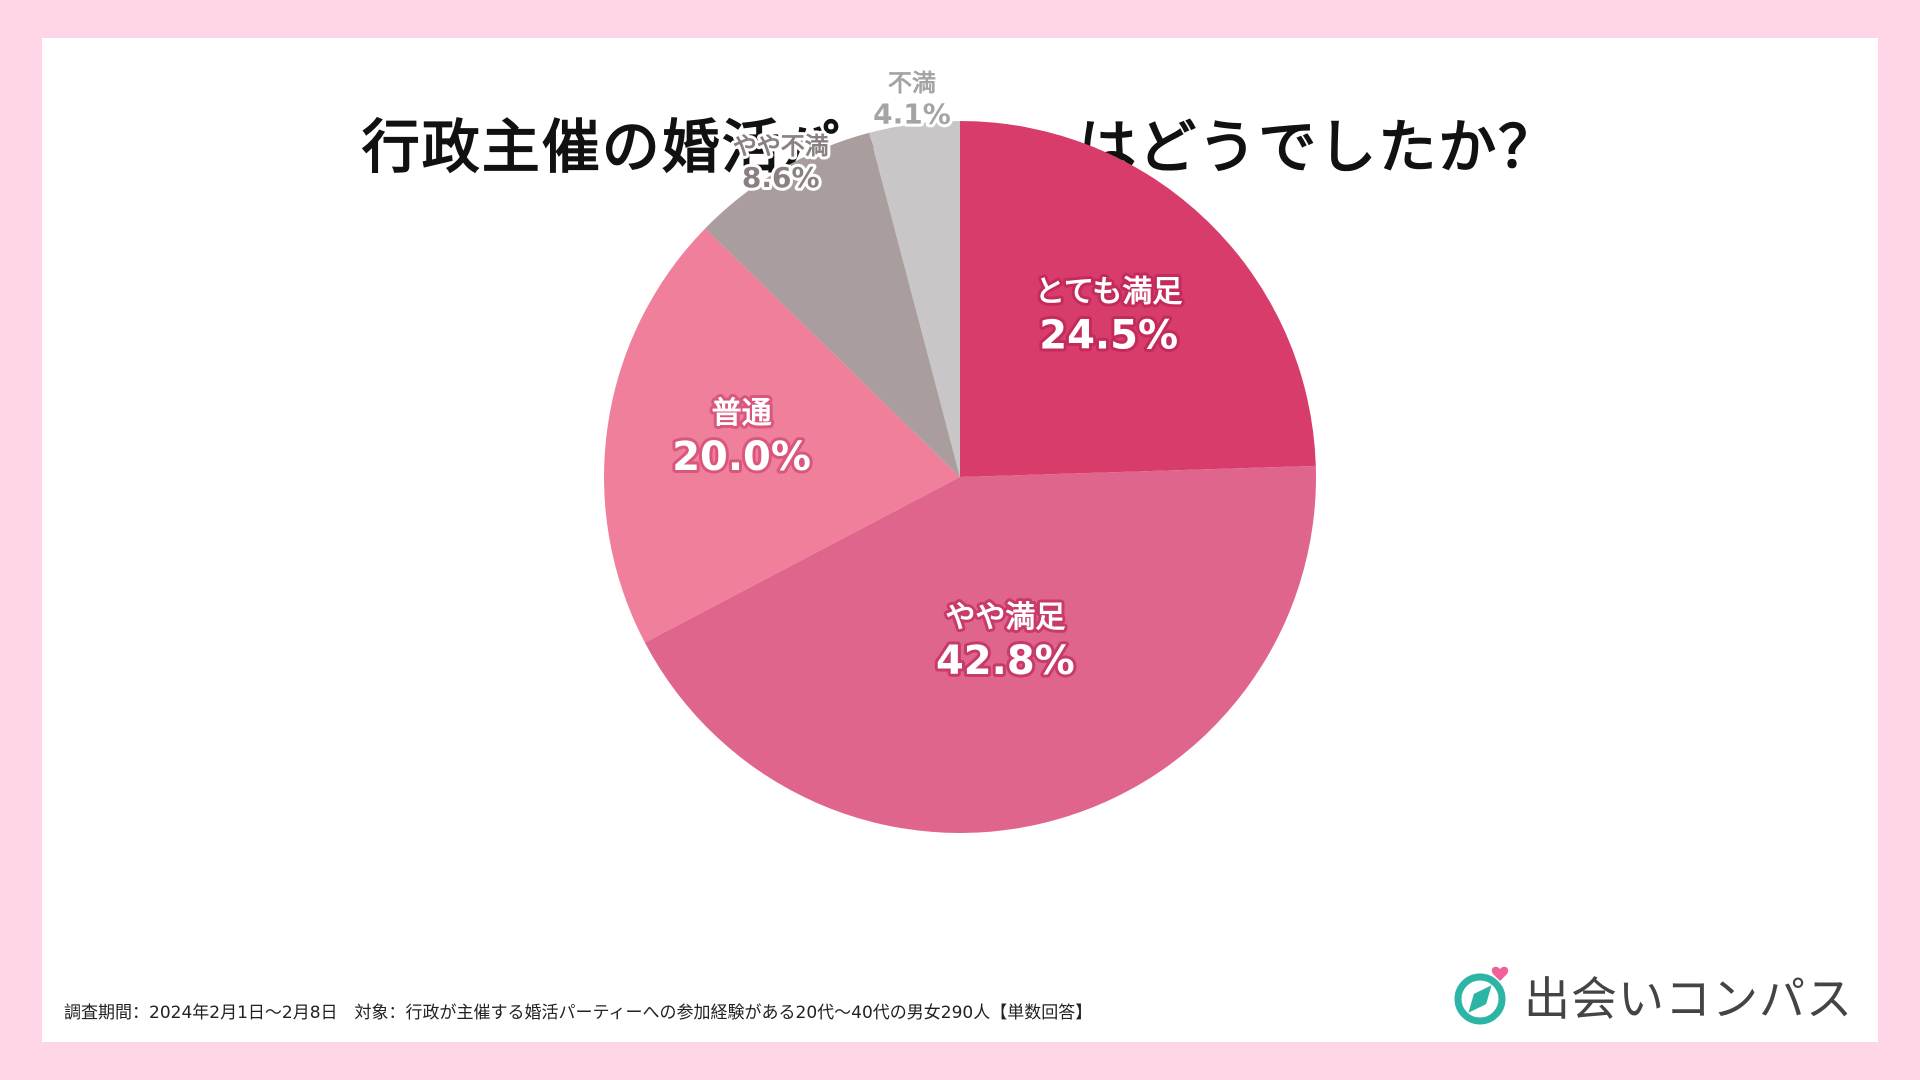 This screenshot has width=1920, height=1080. What do you see at coordinates (1109, 292) in the screenshot?
I see `slice-label-name: とても満足` at bounding box center [1109, 292].